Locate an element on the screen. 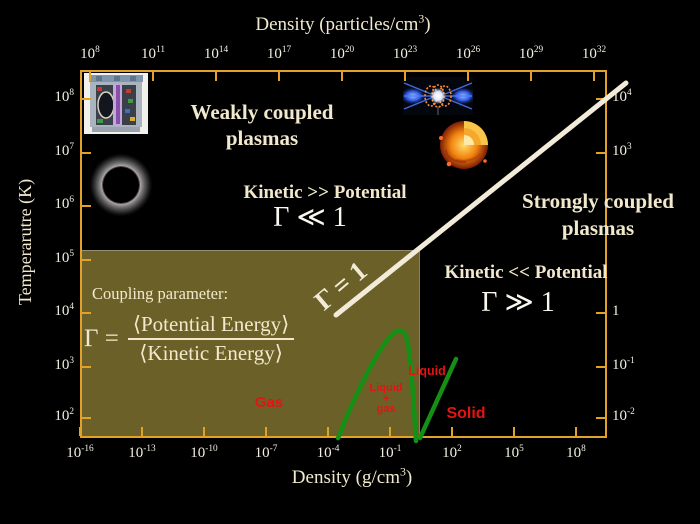 The image size is (700, 524). solar-eclipse-image is located at coordinates (121, 185).